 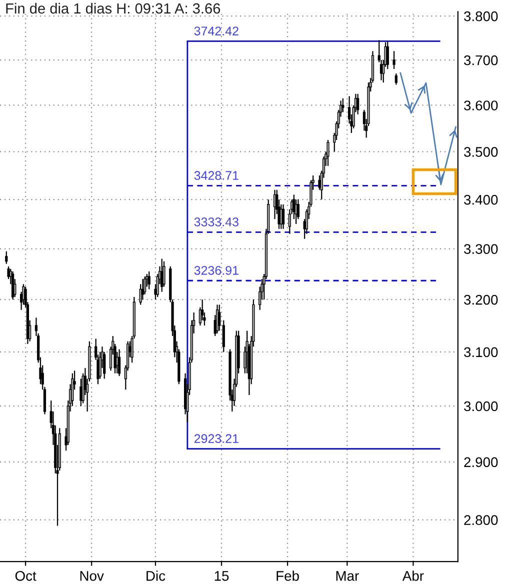 I want to click on ref-line-label: 3428.71, so click(x=216, y=175).